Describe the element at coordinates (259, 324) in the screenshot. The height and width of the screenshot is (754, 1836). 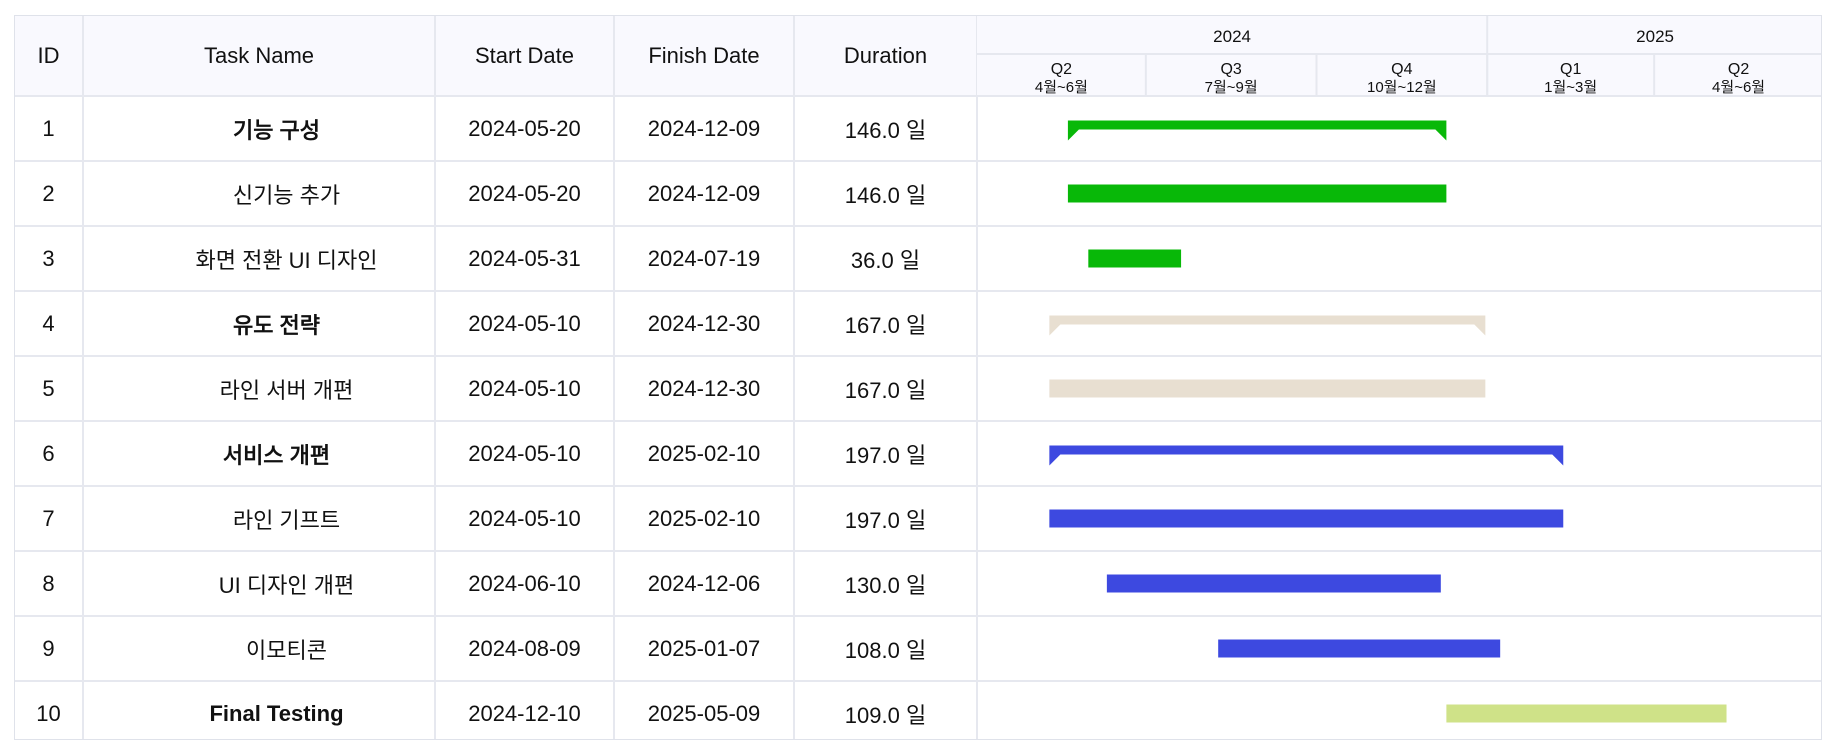
I see `task-name-cell: 유도 전략` at that location.